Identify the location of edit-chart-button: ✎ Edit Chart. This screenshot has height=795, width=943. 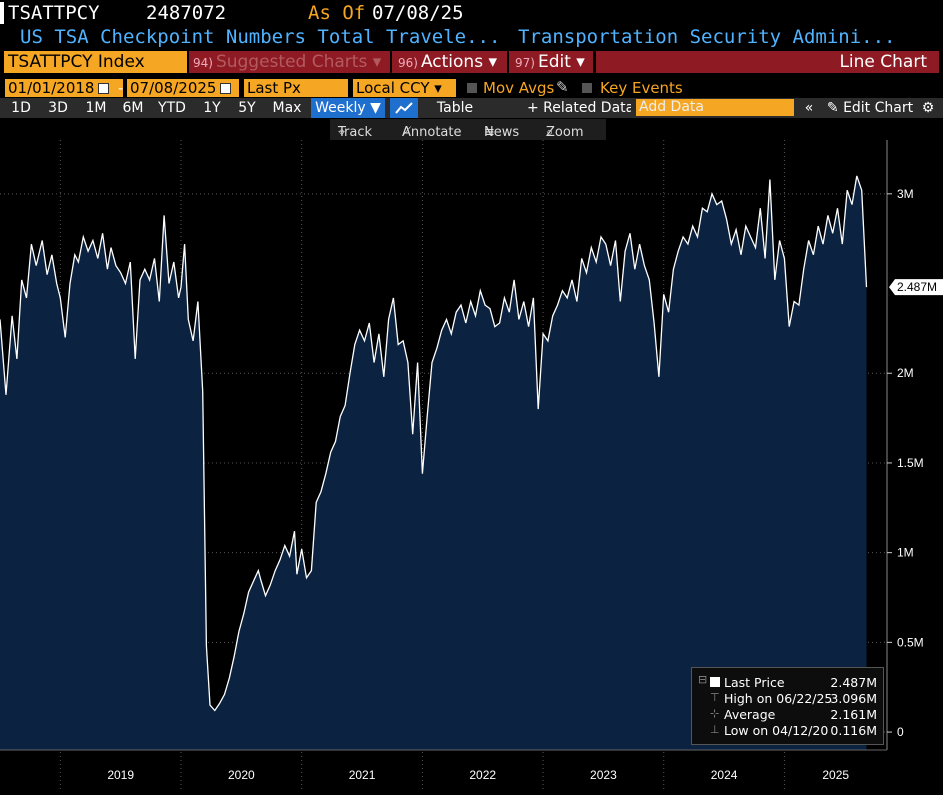
(870, 108).